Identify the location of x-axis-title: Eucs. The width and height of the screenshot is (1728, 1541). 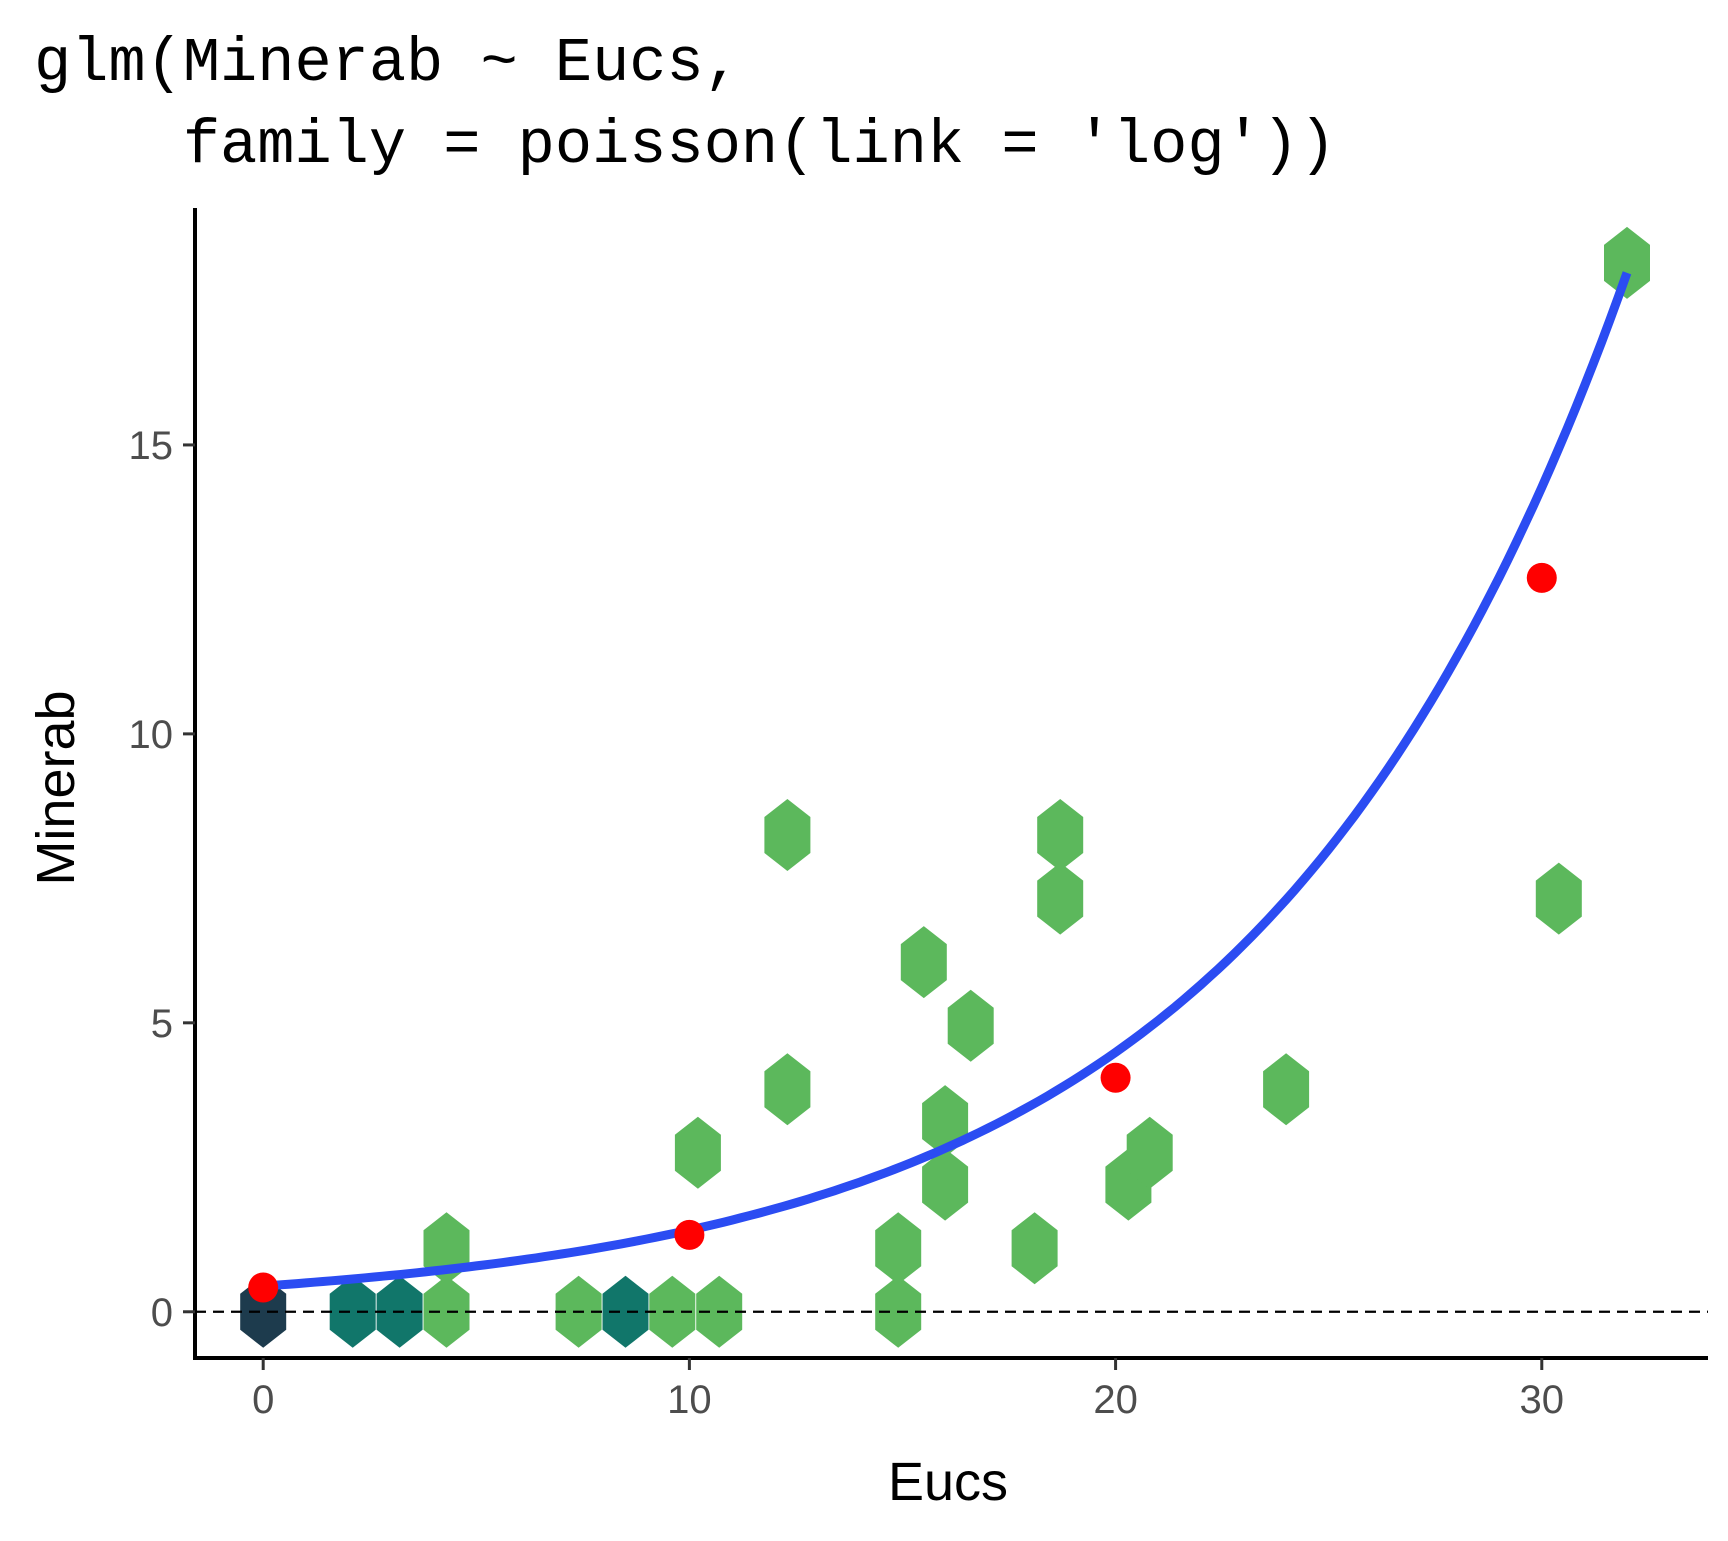
(948, 1482).